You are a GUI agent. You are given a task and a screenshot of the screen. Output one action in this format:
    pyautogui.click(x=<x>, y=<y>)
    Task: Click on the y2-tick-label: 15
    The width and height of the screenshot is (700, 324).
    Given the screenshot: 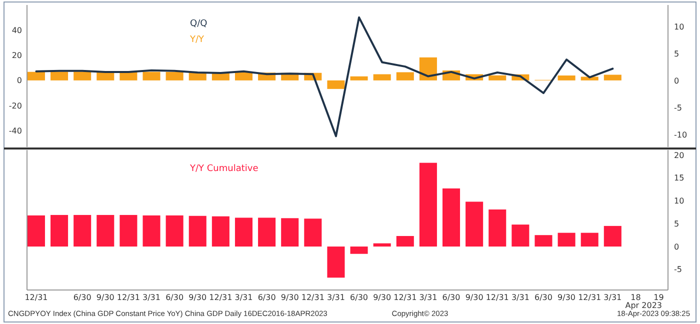 What is the action you would take?
    pyautogui.click(x=679, y=178)
    